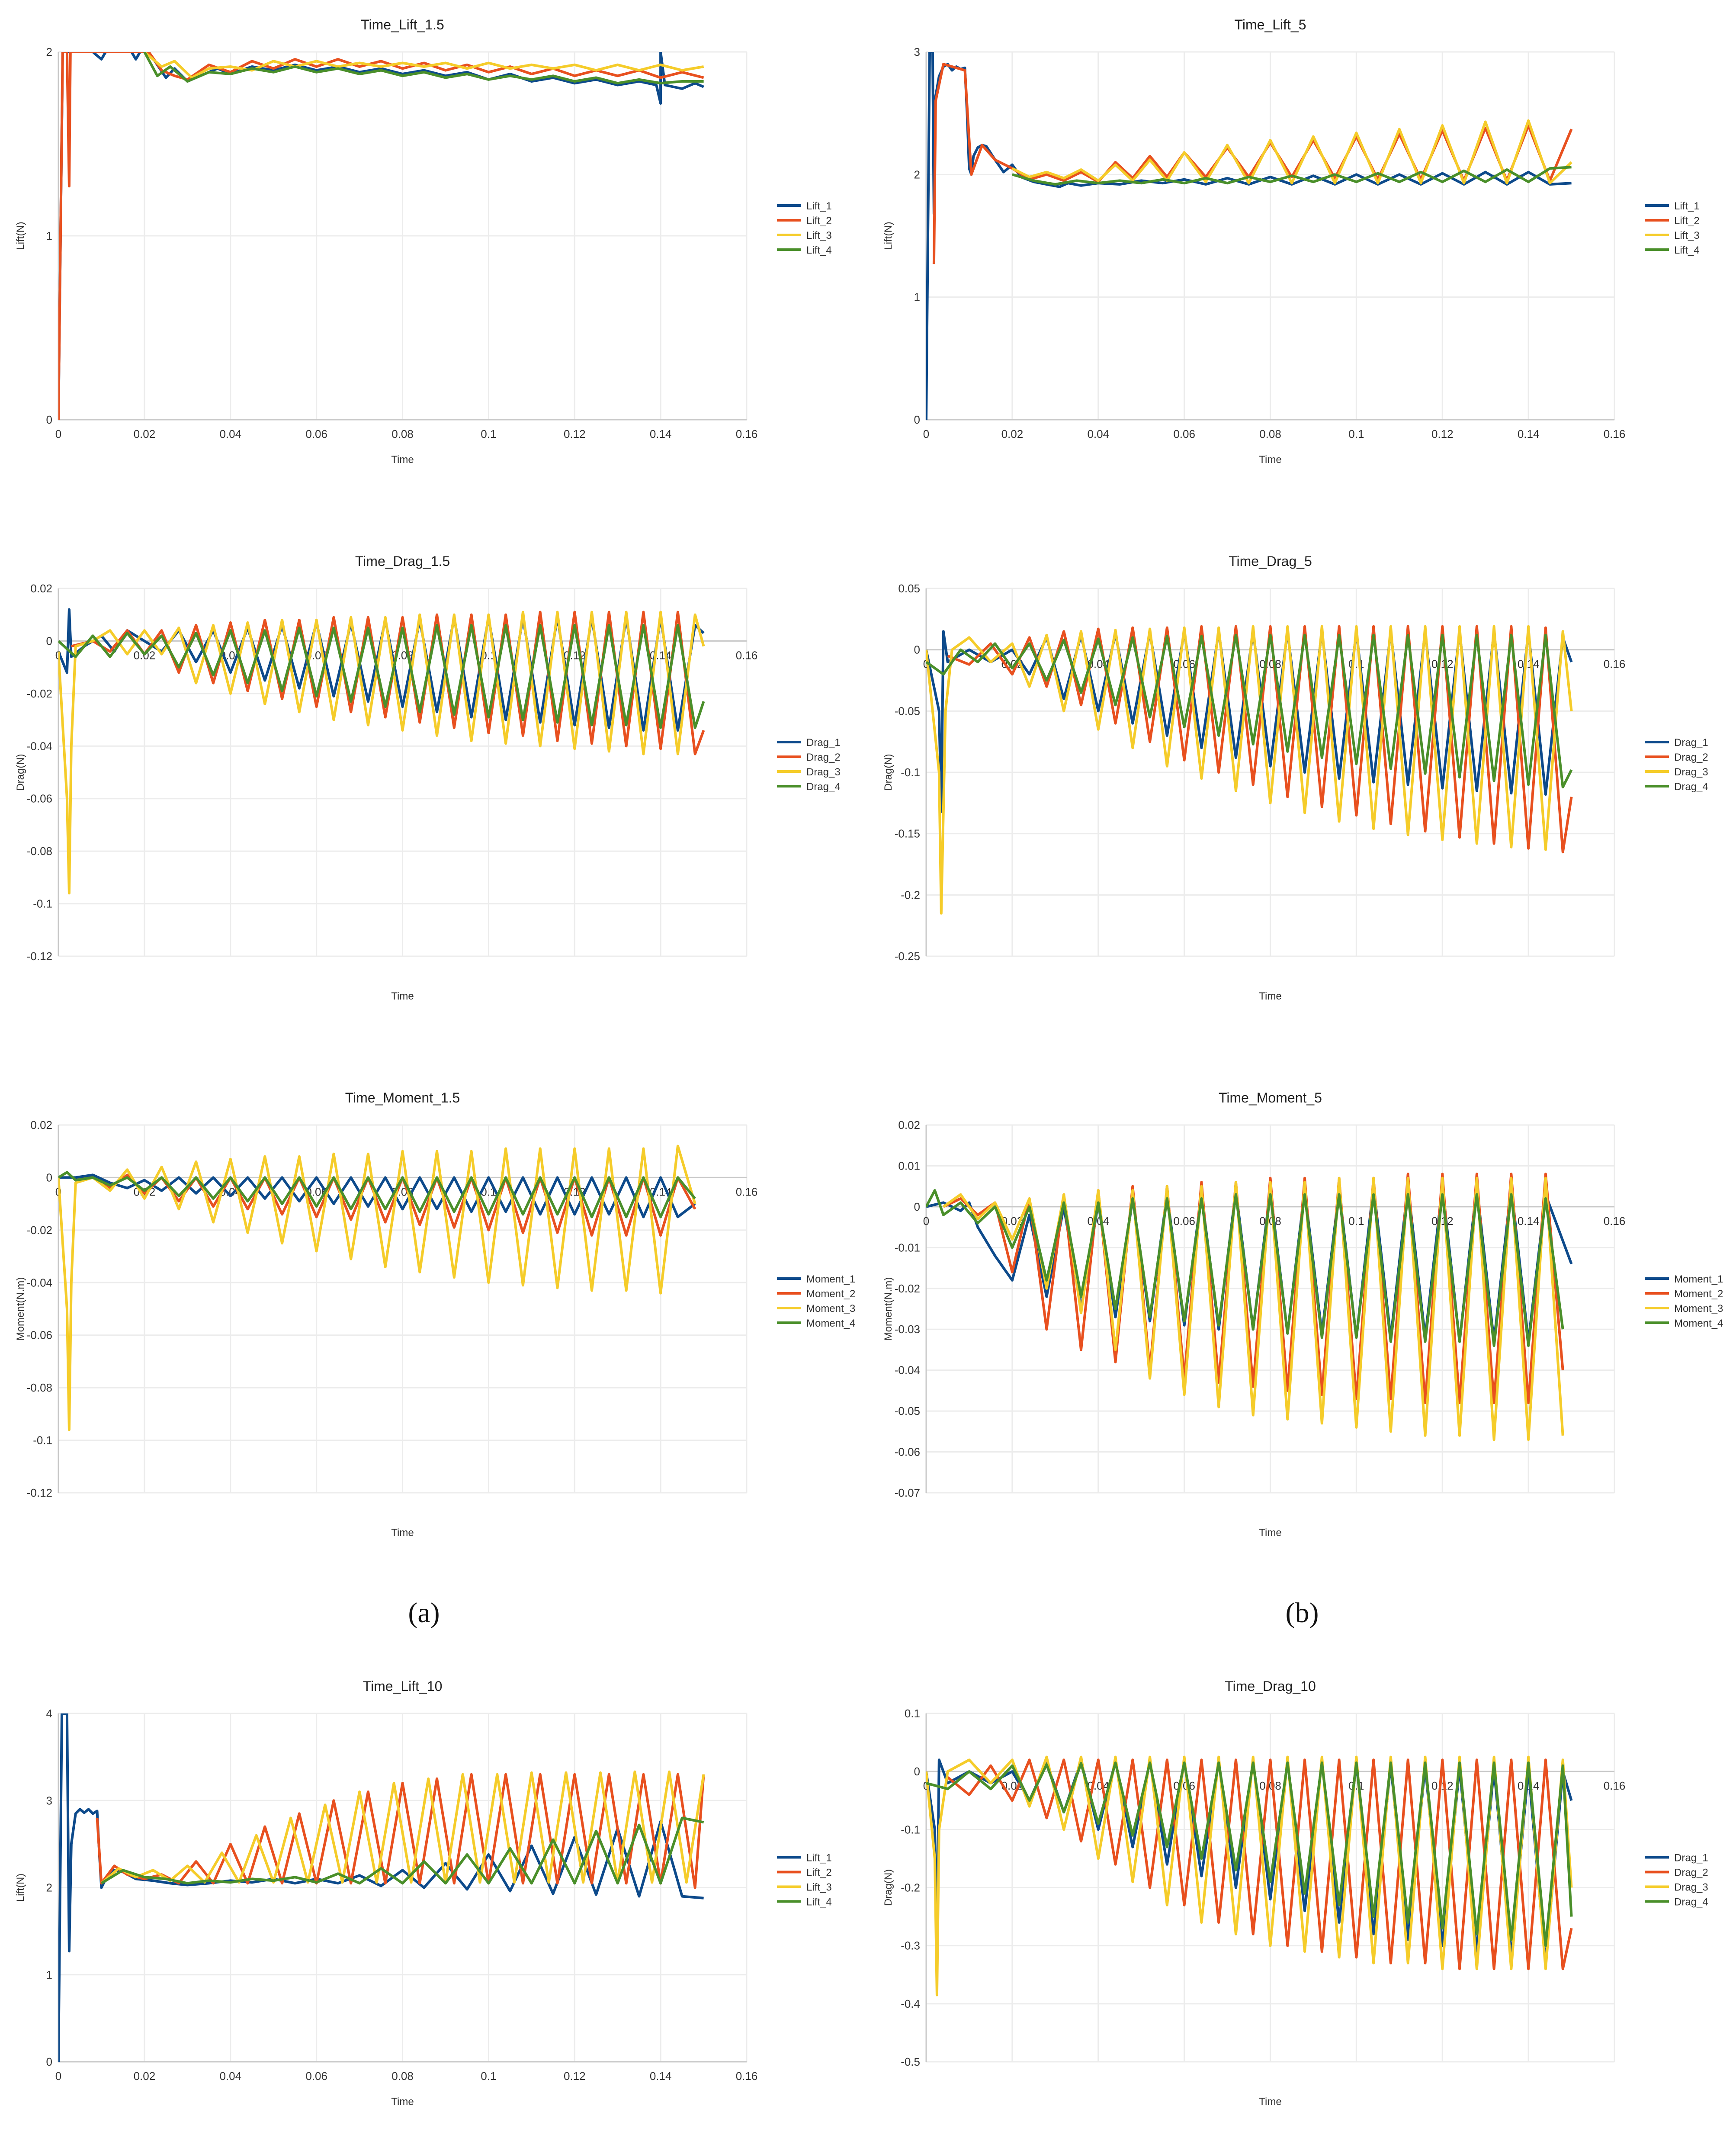 The image size is (1736, 2131). Describe the element at coordinates (1270, 25) in the screenshot. I see `chart-title: Time_Lift_5` at that location.